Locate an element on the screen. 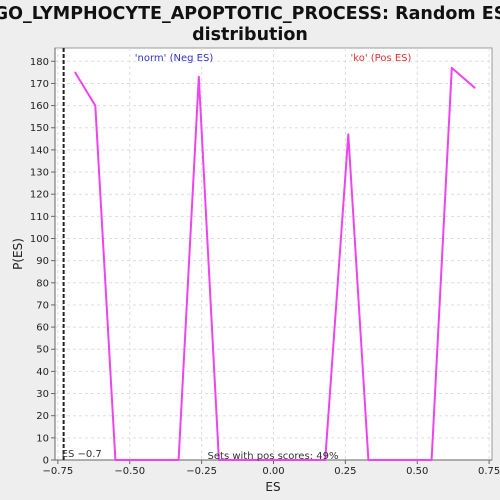  y-tick-label-7: 70 is located at coordinates (42, 305).